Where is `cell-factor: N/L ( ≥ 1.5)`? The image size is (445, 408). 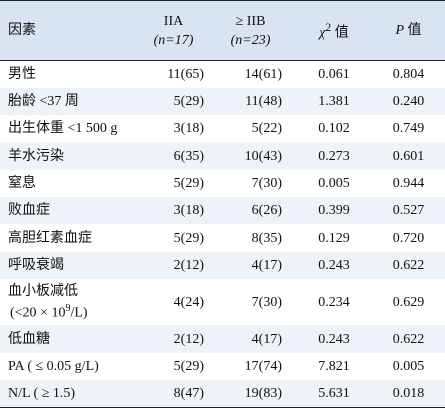 cell-factor: N/L ( ≥ 1.5) is located at coordinates (71, 394).